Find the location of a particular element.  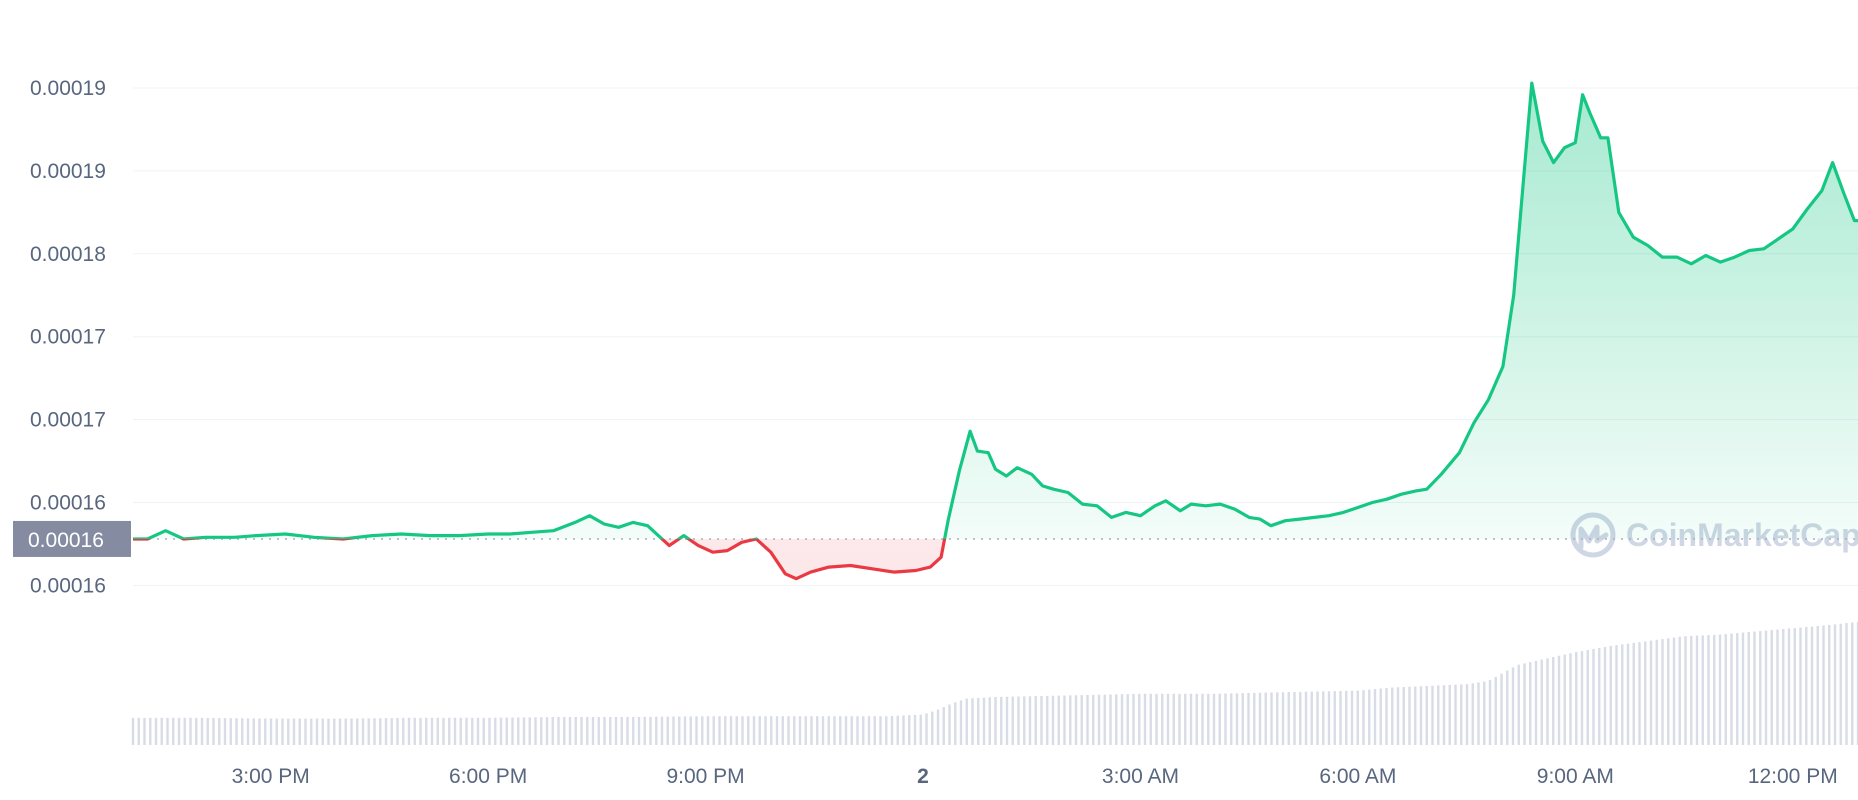

x-tick-label: 3:00 PM is located at coordinates (271, 776).